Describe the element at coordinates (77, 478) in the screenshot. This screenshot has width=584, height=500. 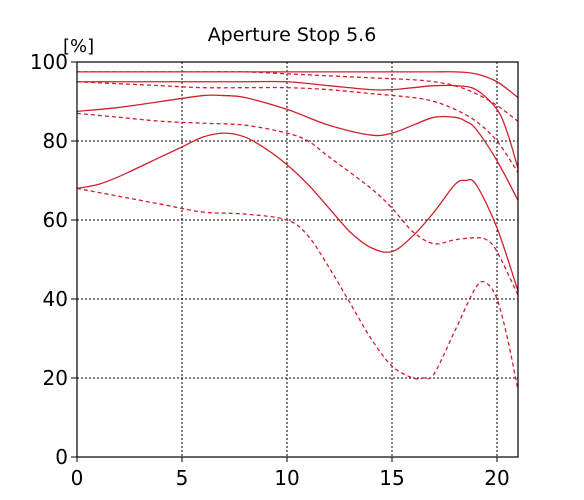
I see `x-tick-label: 0` at that location.